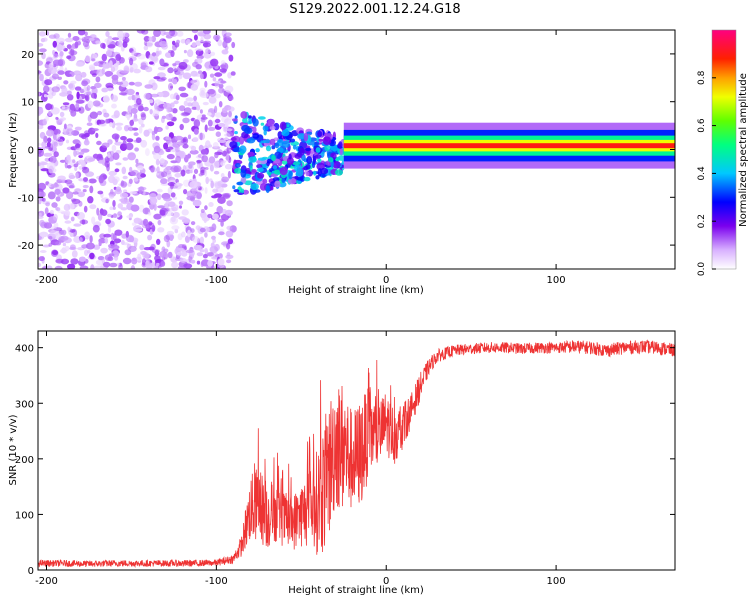 Image resolution: width=750 pixels, height=600 pixels. What do you see at coordinates (24, 515) in the screenshot?
I see `y-tick-label: 100` at bounding box center [24, 515].